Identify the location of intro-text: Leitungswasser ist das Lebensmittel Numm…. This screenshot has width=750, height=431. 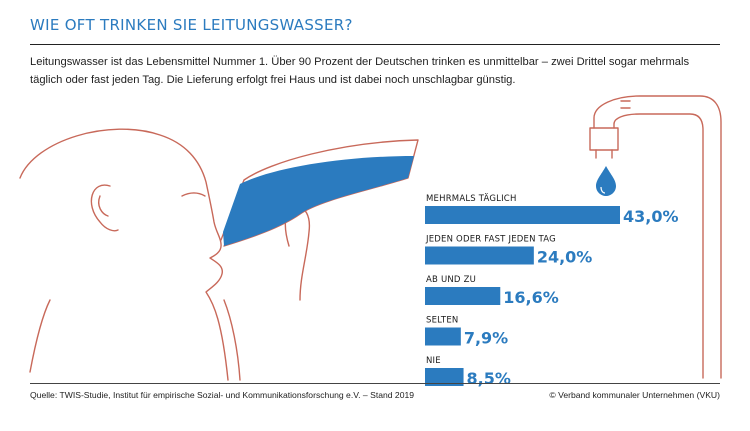
(360, 71).